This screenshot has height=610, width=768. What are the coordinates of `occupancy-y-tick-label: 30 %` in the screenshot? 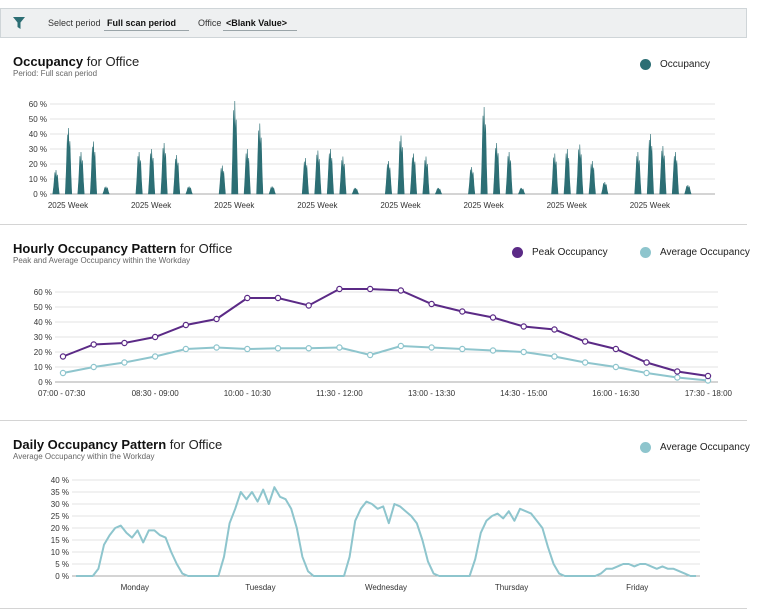 It's located at (38, 149).